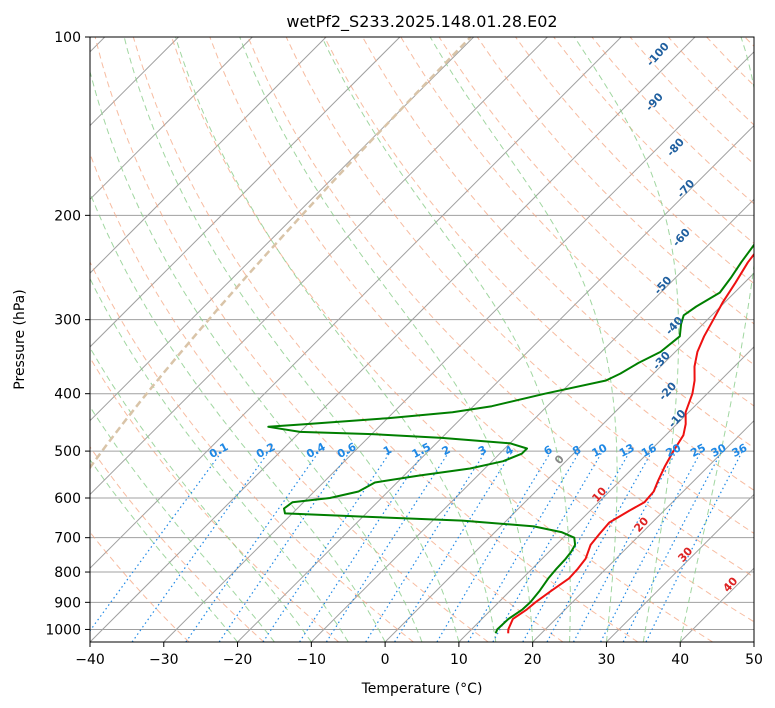 This screenshot has height=708, width=775. Describe the element at coordinates (730, 584) in the screenshot. I see `dry-adiabat-label: 40` at that location.